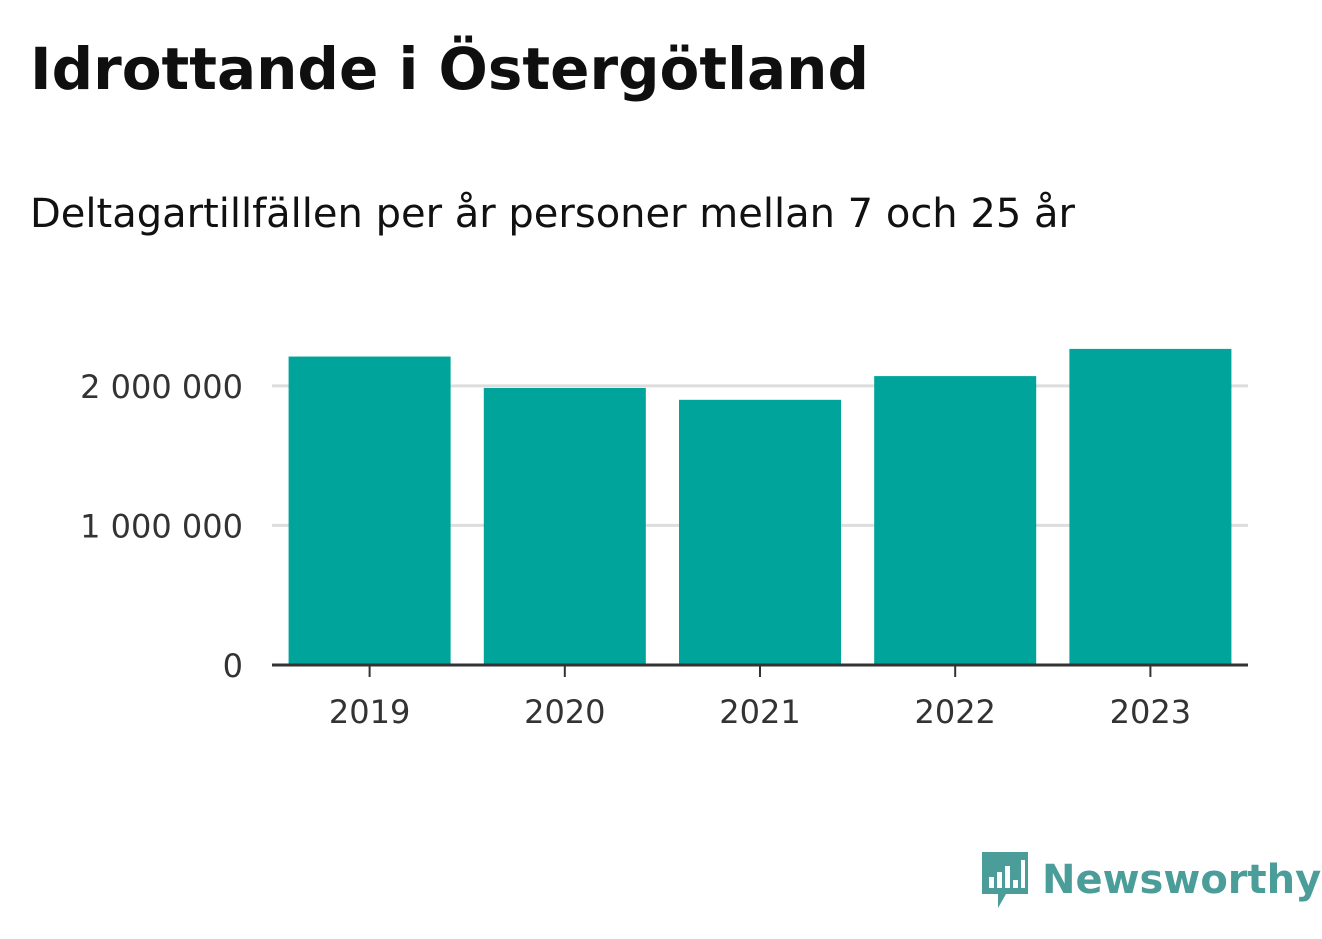 The height and width of the screenshot is (939, 1322). I want to click on y-tick-label: 0, so click(233, 666).